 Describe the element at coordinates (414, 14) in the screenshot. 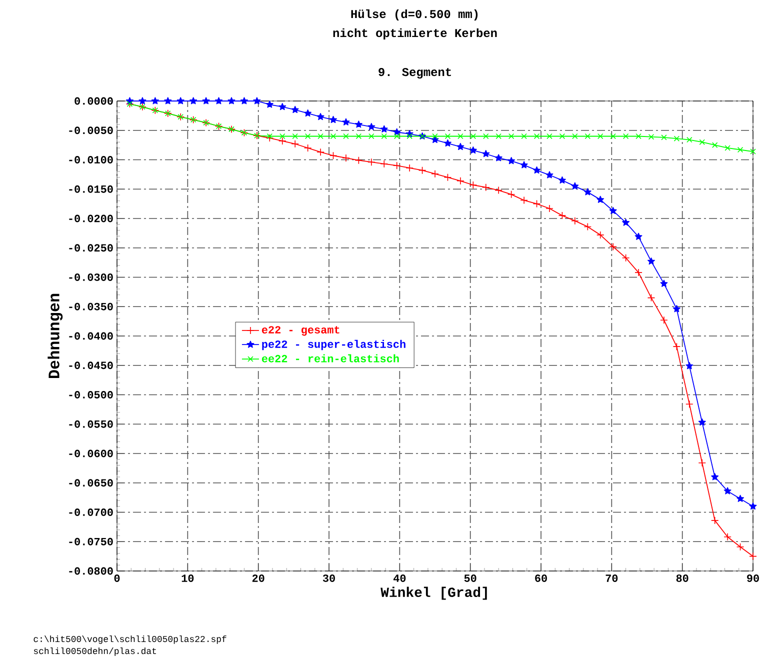

I see `chart-title: Hülse (d=0.500 mm)` at that location.